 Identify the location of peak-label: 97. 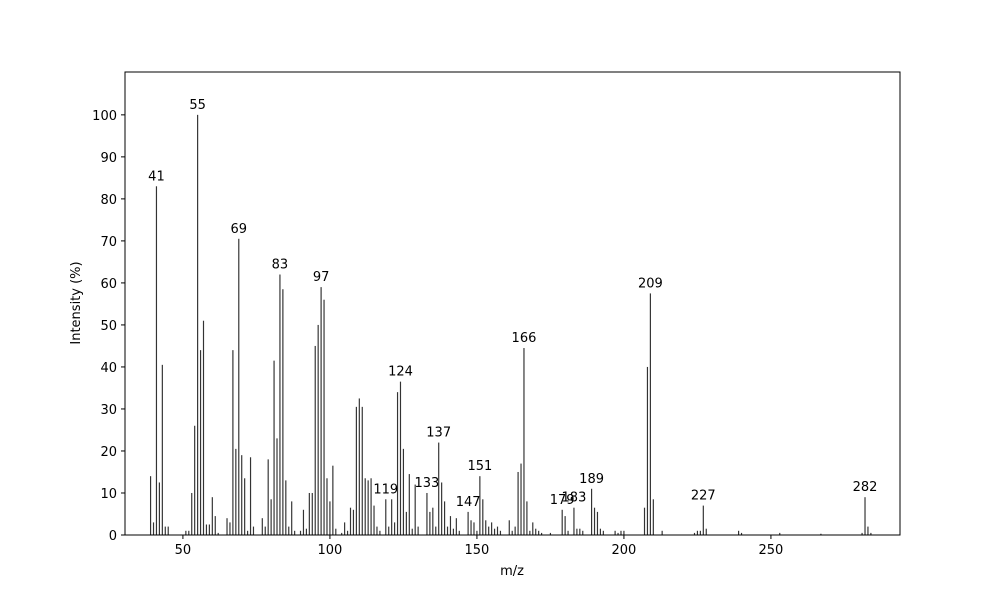
(321, 277).